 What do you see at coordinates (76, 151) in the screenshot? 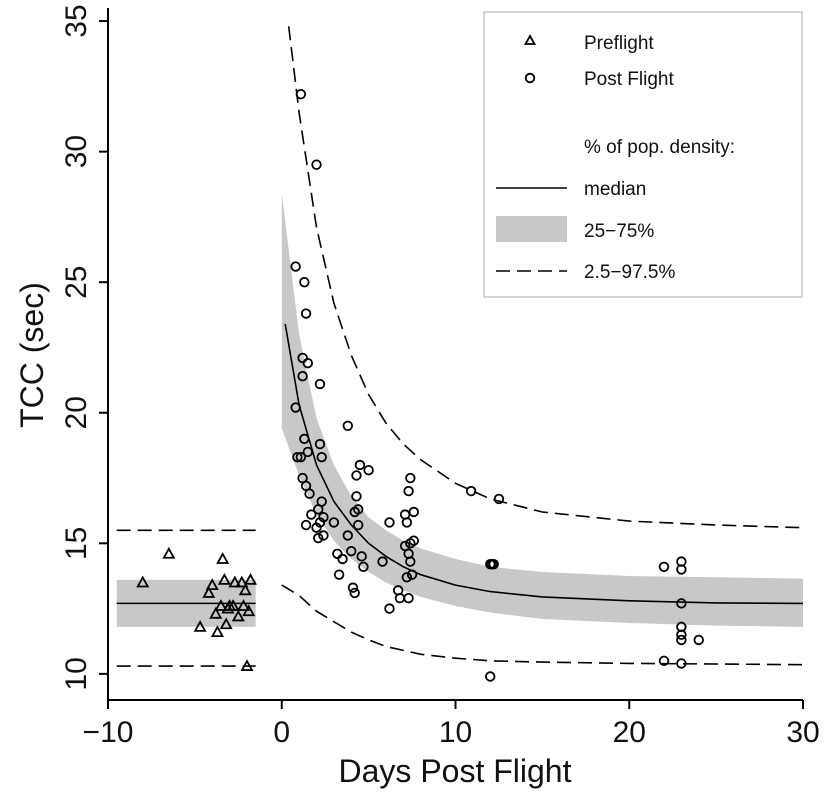
I see `y-tick-label: 30` at bounding box center [76, 151].